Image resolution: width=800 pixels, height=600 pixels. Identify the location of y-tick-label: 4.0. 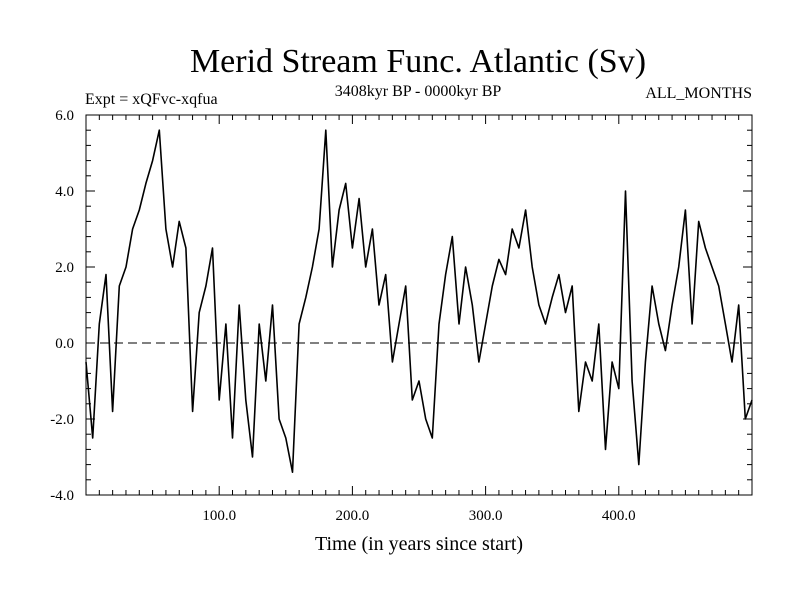
(64, 192).